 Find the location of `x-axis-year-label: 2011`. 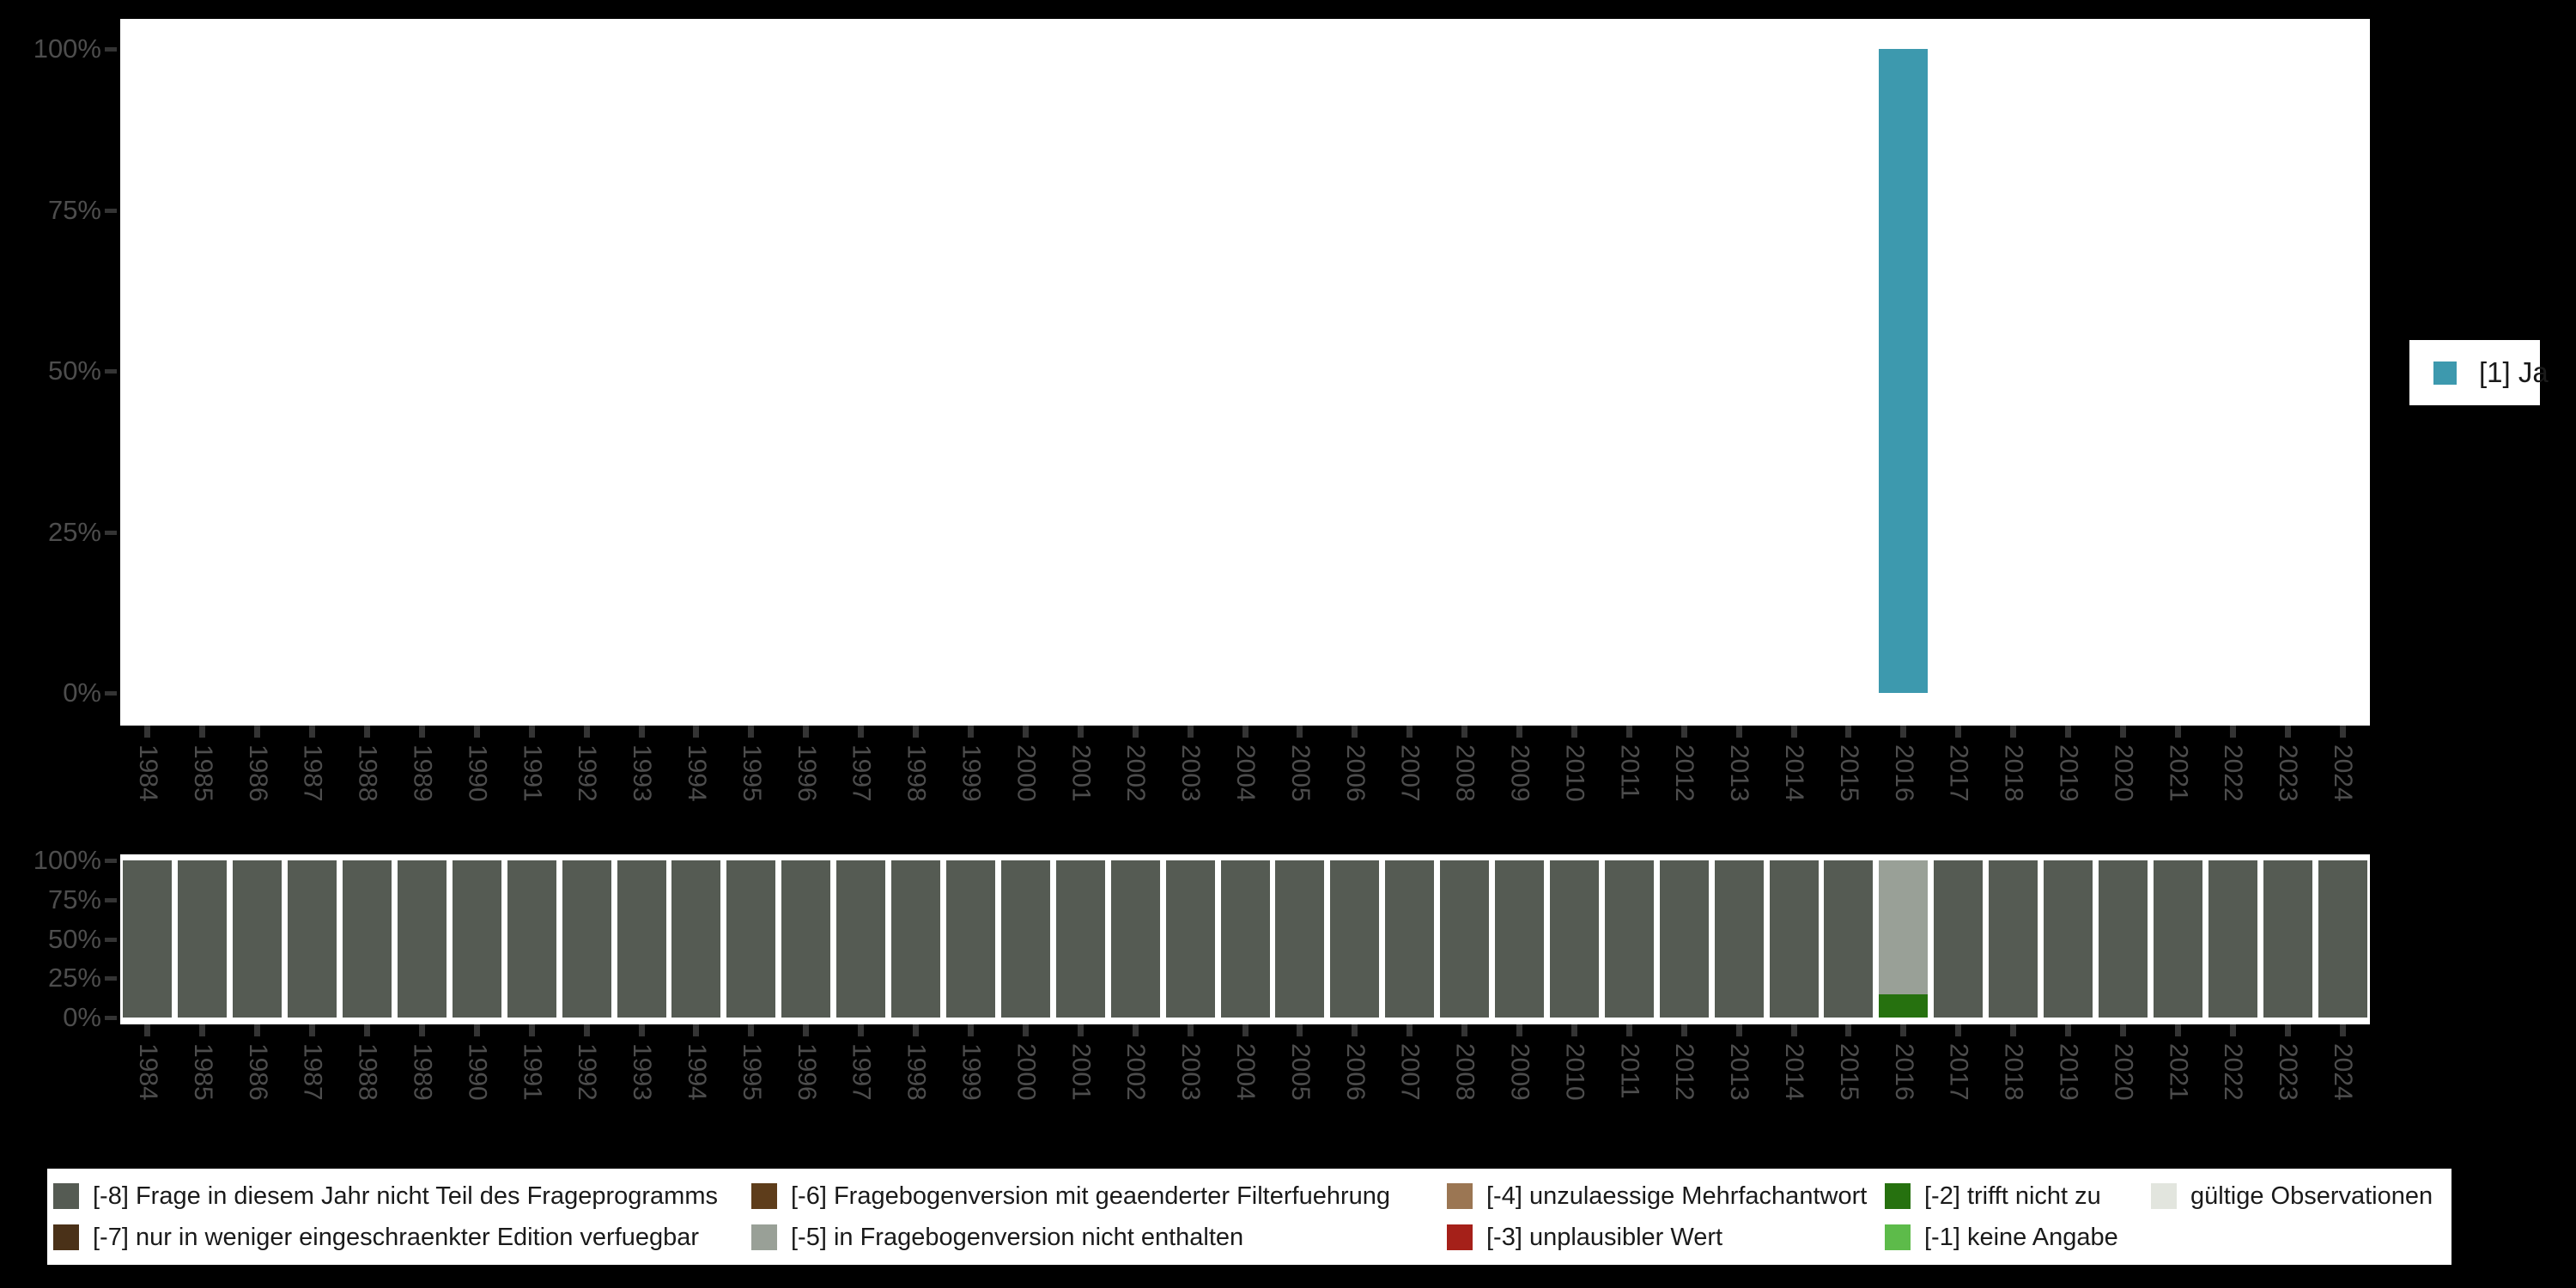

x-axis-year-label: 2011 is located at coordinates (1630, 1071).